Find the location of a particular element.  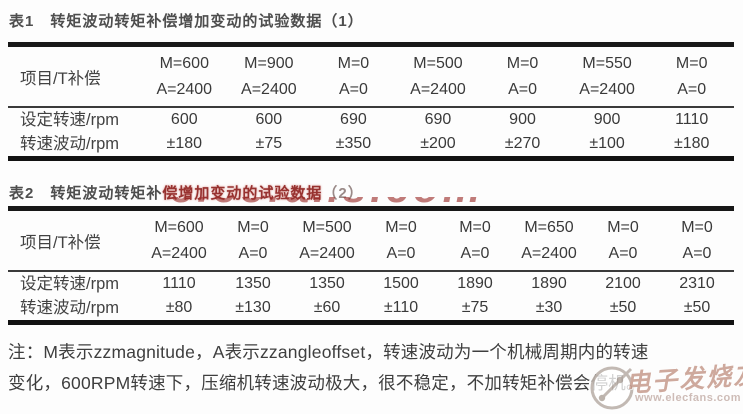

table2-cell: 1110 is located at coordinates (179, 283).